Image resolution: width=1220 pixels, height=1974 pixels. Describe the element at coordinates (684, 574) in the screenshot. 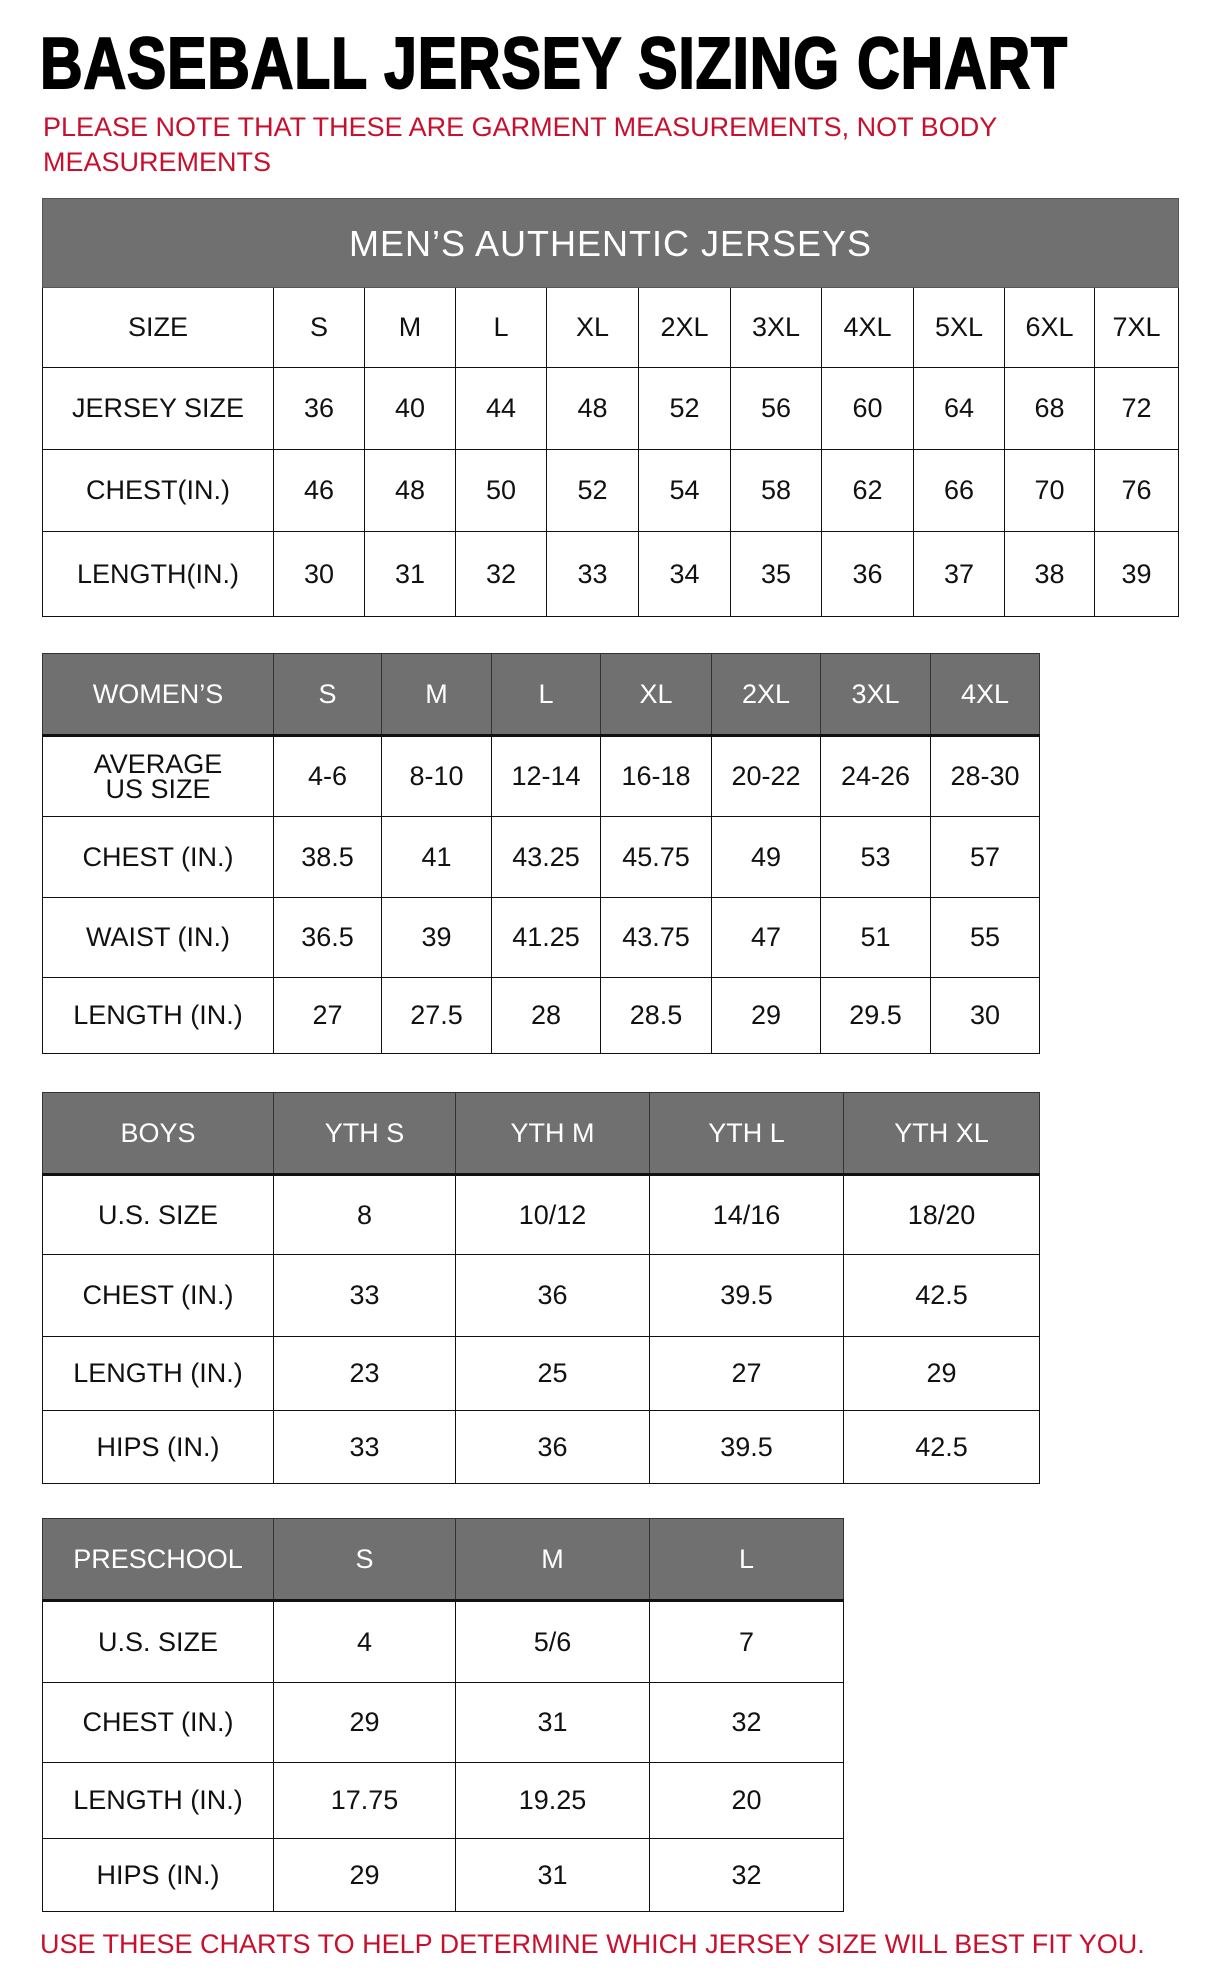

I see `measurement-cell: 34` at that location.